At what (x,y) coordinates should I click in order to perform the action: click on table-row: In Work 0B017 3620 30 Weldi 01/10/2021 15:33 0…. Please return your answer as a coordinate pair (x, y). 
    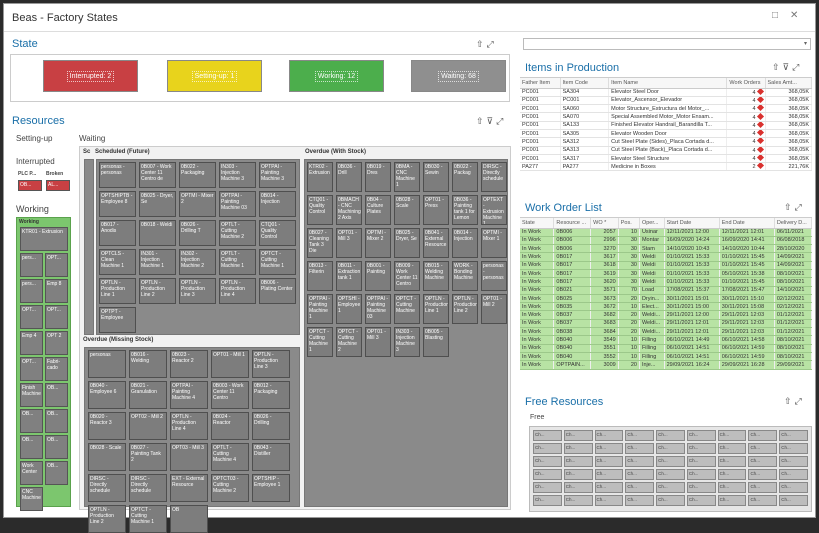
    Looking at the image, I should click on (666, 282).